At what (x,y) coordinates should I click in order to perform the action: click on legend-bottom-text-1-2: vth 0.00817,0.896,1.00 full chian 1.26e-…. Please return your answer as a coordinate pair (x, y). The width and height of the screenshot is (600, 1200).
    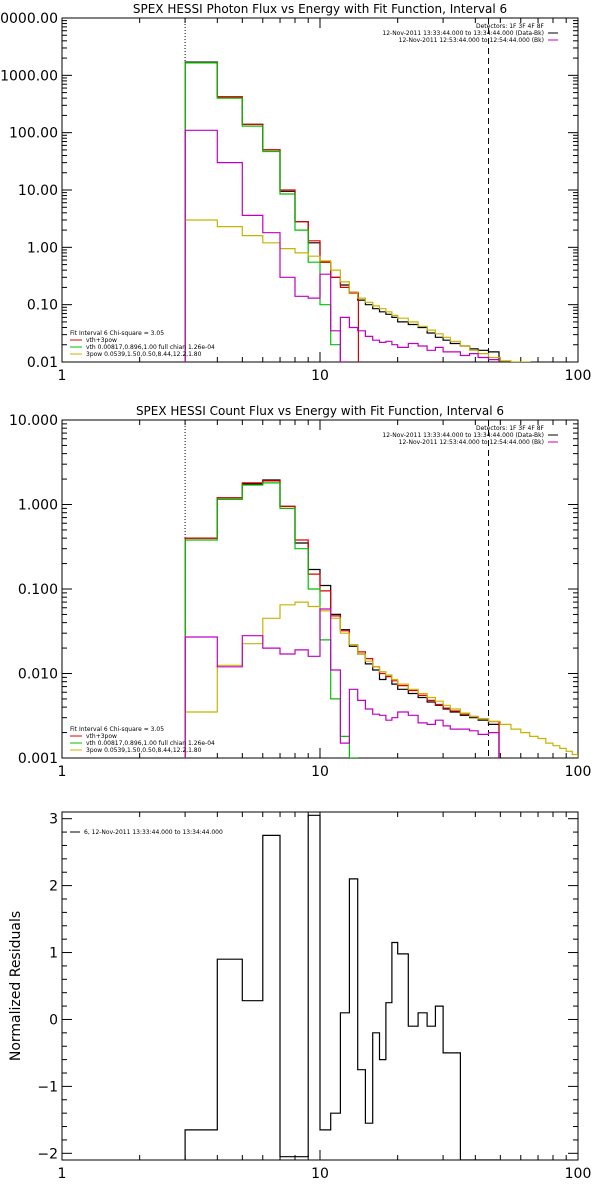
    Looking at the image, I should click on (150, 743).